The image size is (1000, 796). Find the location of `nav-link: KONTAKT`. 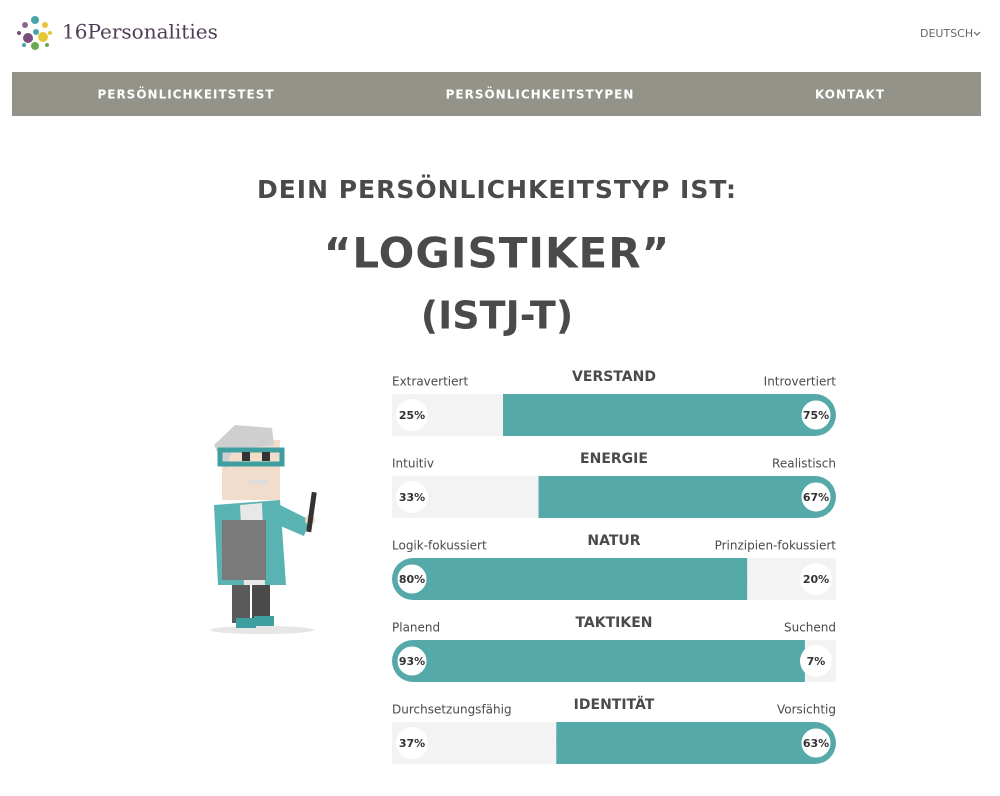

nav-link: KONTAKT is located at coordinates (850, 95).